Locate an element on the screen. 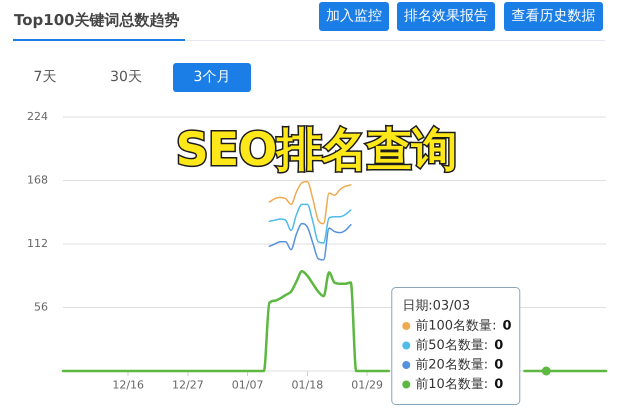  x-tick-label: 01/18 is located at coordinates (308, 385).